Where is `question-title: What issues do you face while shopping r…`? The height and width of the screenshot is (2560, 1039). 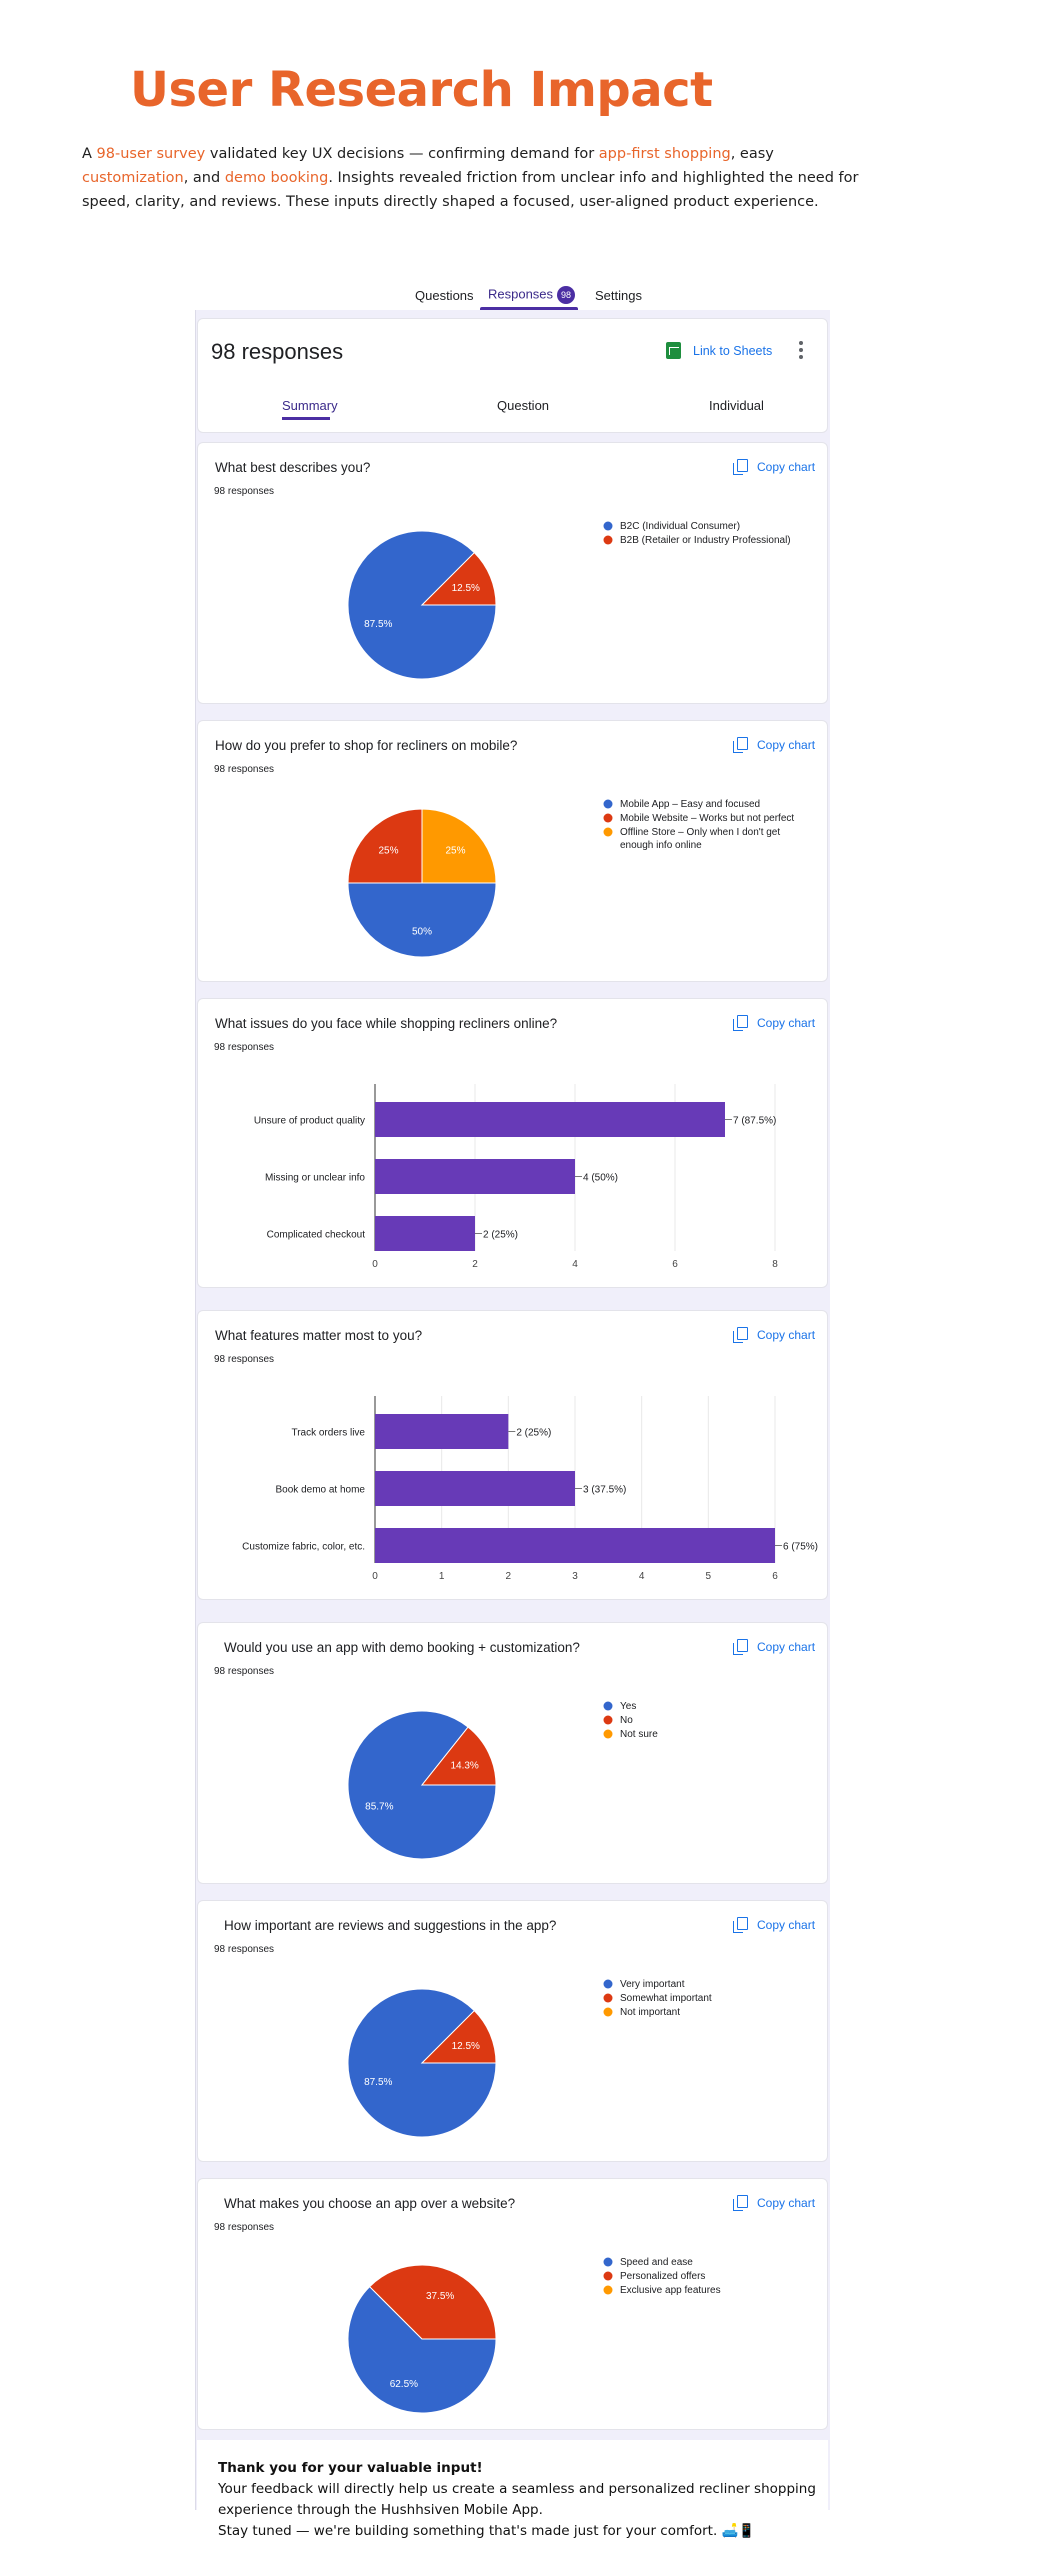 question-title: What issues do you face while shopping r… is located at coordinates (386, 1023).